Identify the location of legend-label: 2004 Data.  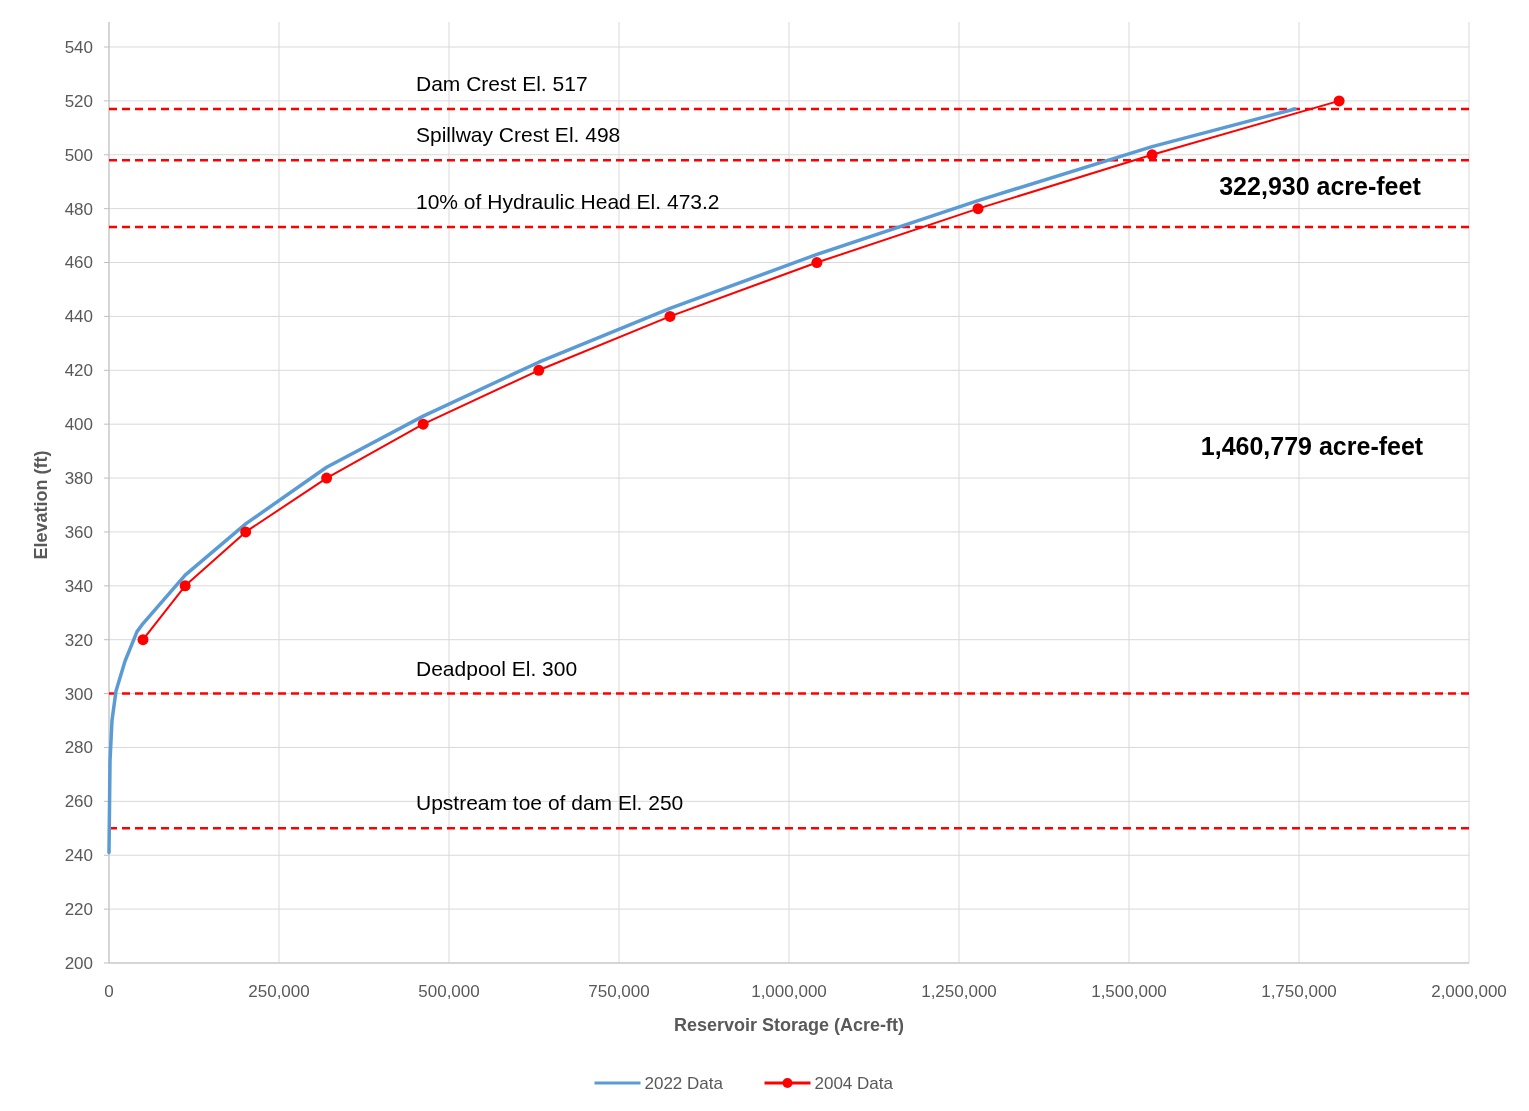
(854, 1083).